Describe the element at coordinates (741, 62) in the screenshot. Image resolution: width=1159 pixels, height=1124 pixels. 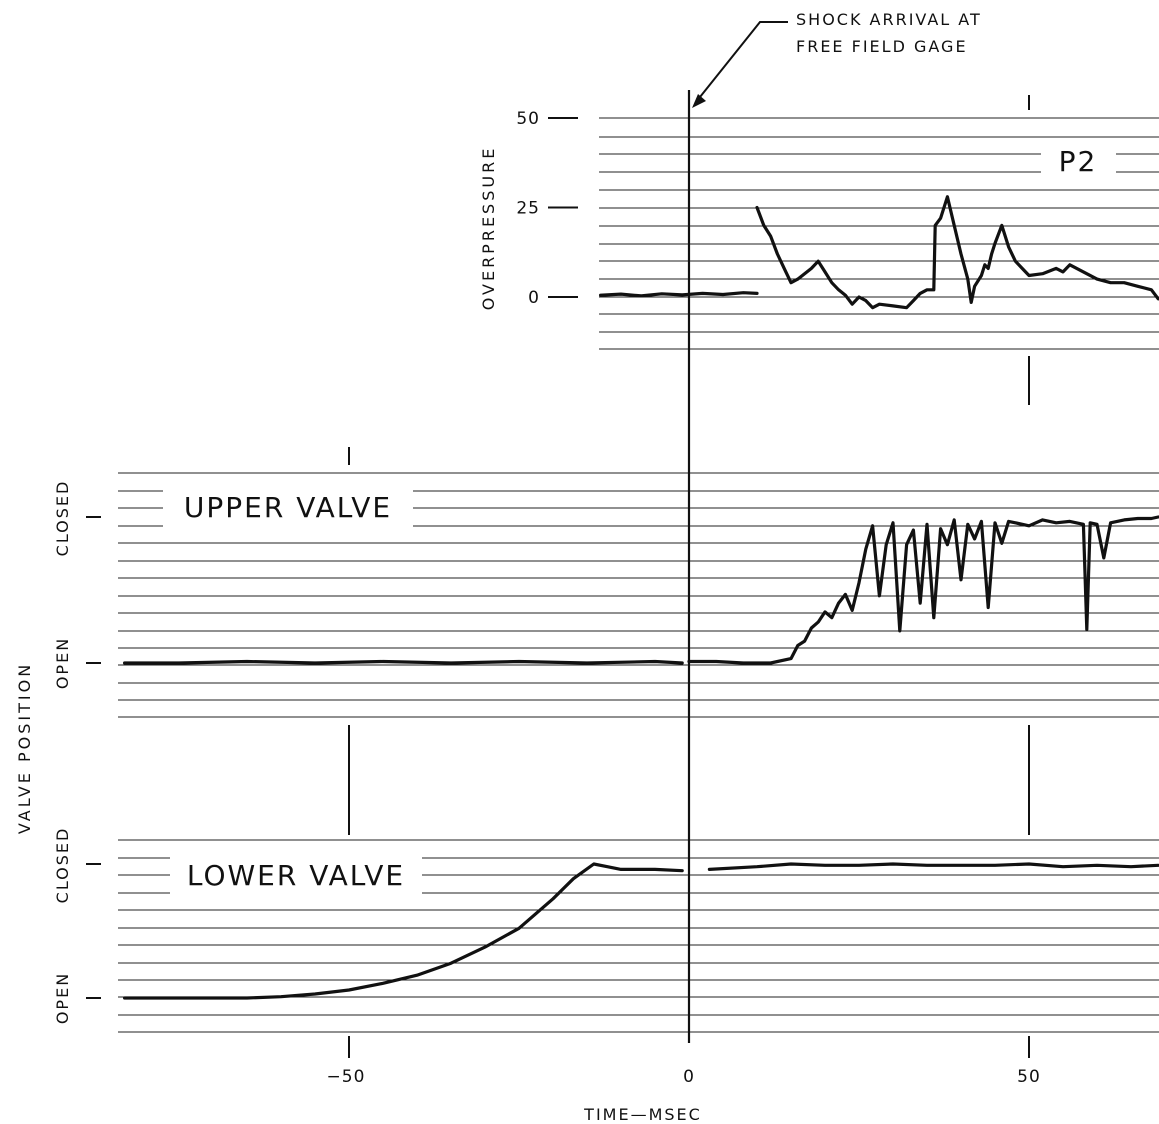
I see `annotation-leader-line` at that location.